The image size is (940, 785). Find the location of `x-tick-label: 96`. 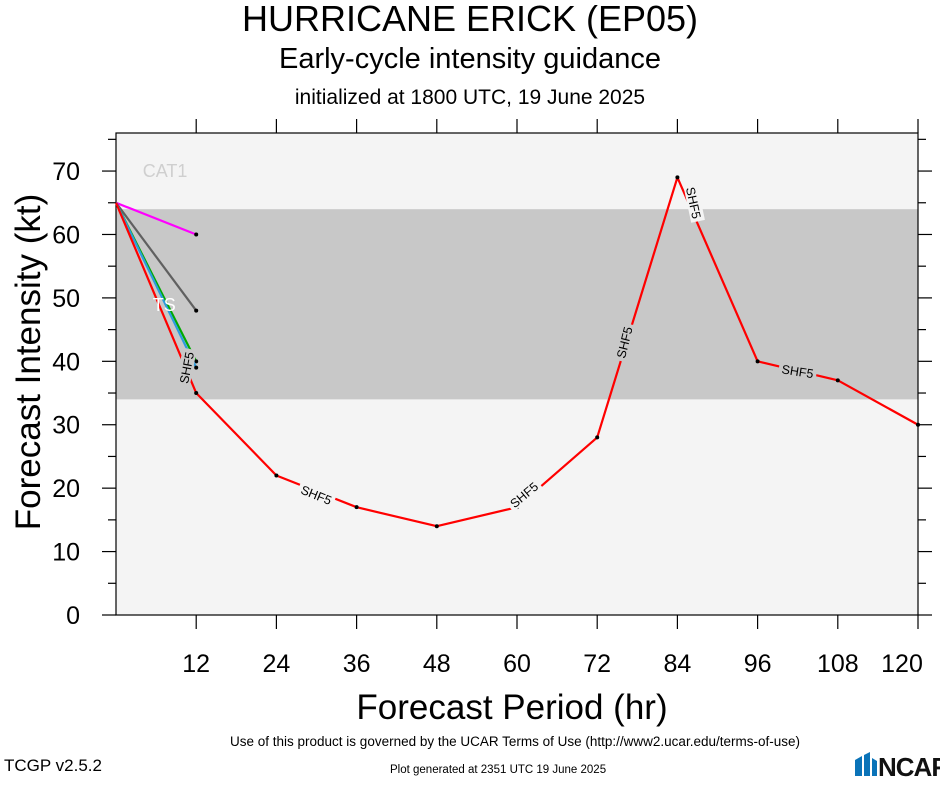

x-tick-label: 96 is located at coordinates (758, 664).